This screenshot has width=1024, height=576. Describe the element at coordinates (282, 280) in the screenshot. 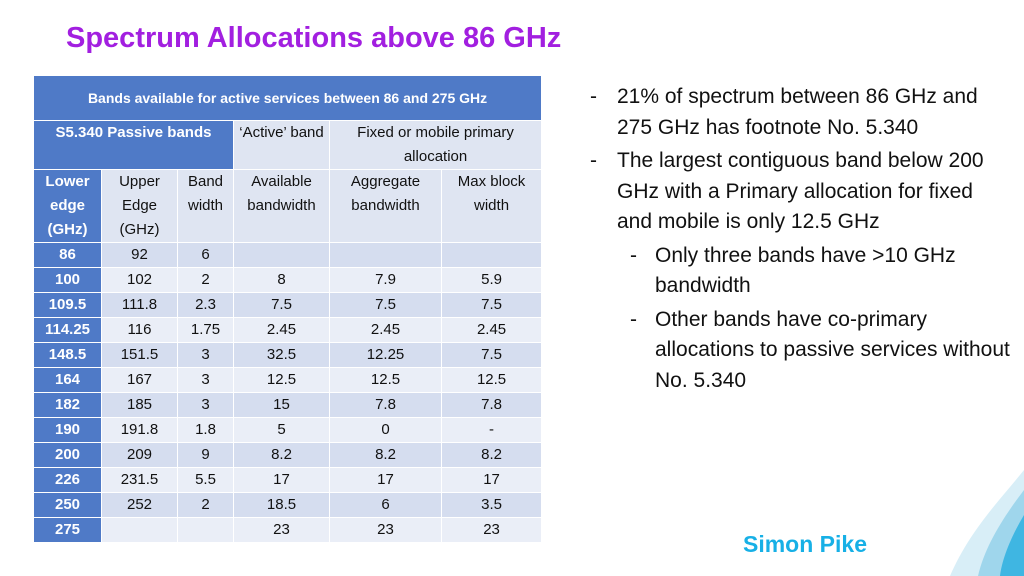

I see `cell-available-bandwidth: 8` at that location.